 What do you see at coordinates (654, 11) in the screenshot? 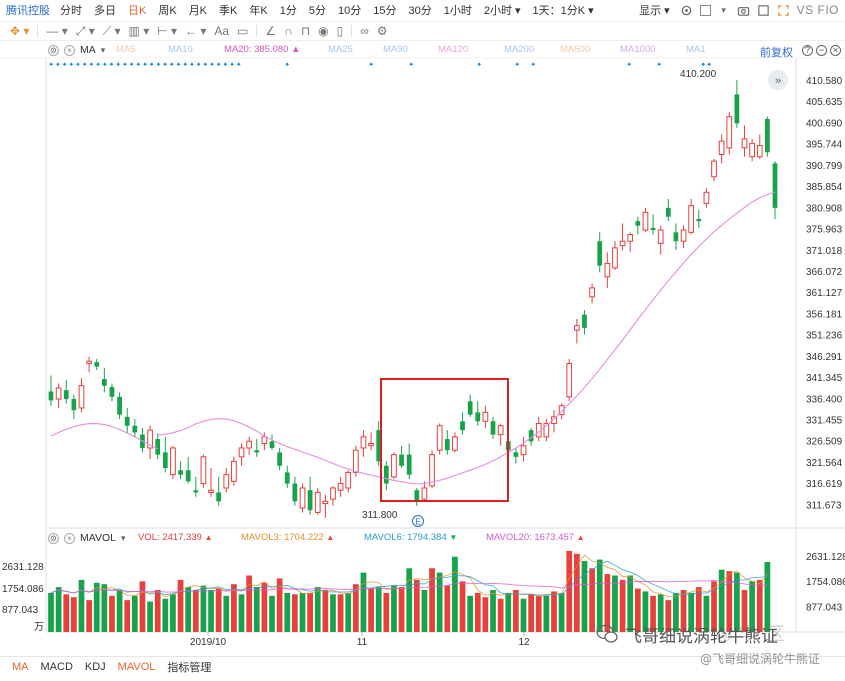
I see `display-menu: 显示 ▾` at bounding box center [654, 11].